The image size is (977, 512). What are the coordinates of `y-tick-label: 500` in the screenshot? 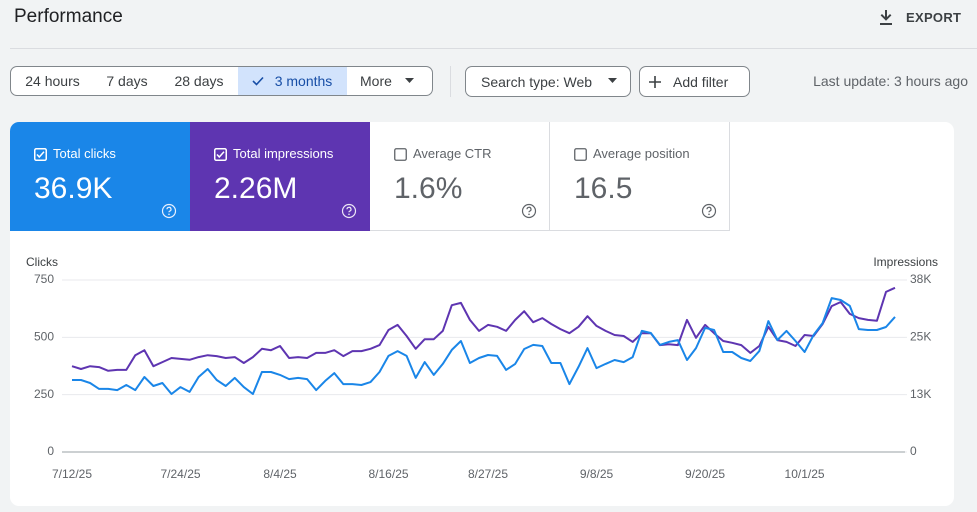 It's located at (44, 337).